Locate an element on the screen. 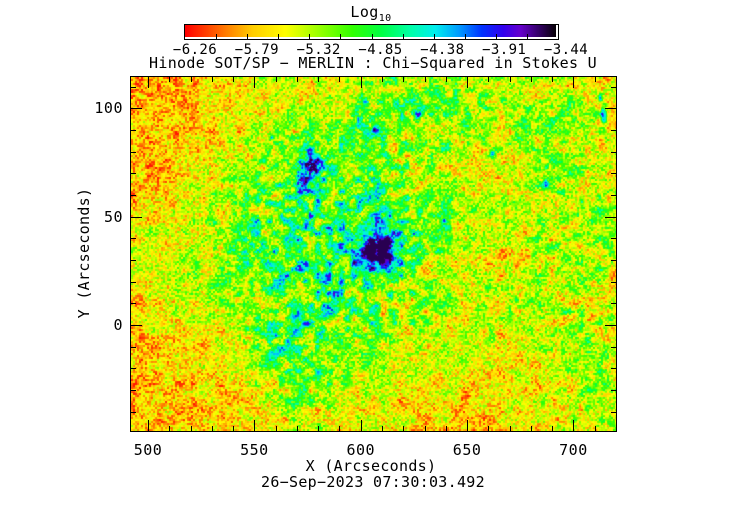 This screenshot has width=744, height=512. timestamp: 26−Sep−2023 07:30:03.492 is located at coordinates (373, 482).